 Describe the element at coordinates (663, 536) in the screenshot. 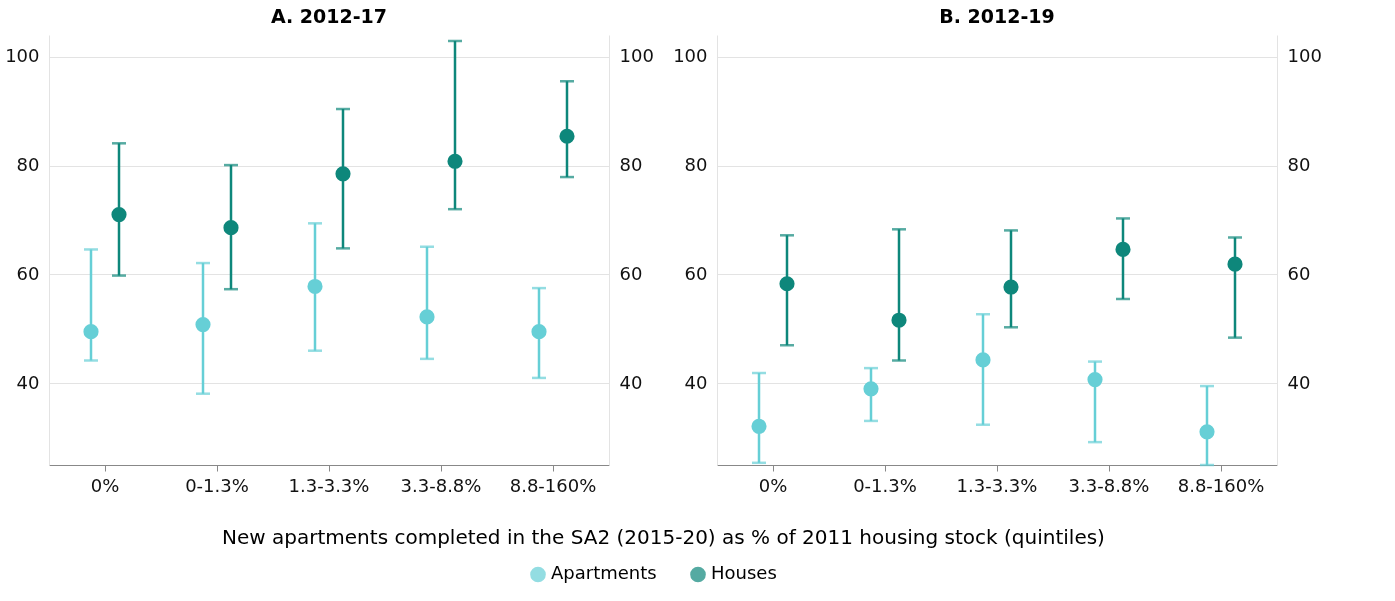

I see `x-axis-title: New apartments completed in the SA2 (2015-20) as % of 2011 housing stock (quintiles)` at that location.